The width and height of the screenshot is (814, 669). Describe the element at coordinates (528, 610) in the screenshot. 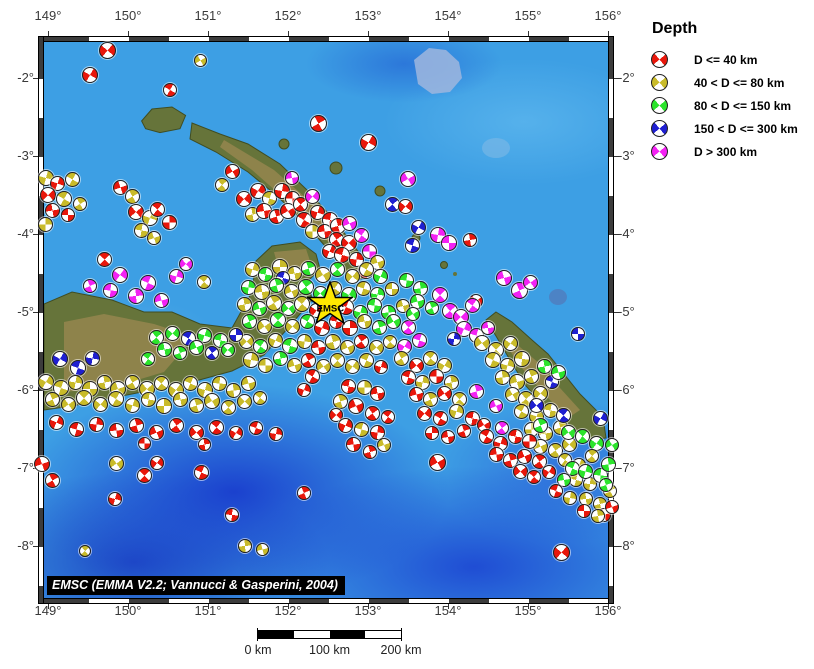

I see `lon-tick-label-bottom: 155°` at that location.